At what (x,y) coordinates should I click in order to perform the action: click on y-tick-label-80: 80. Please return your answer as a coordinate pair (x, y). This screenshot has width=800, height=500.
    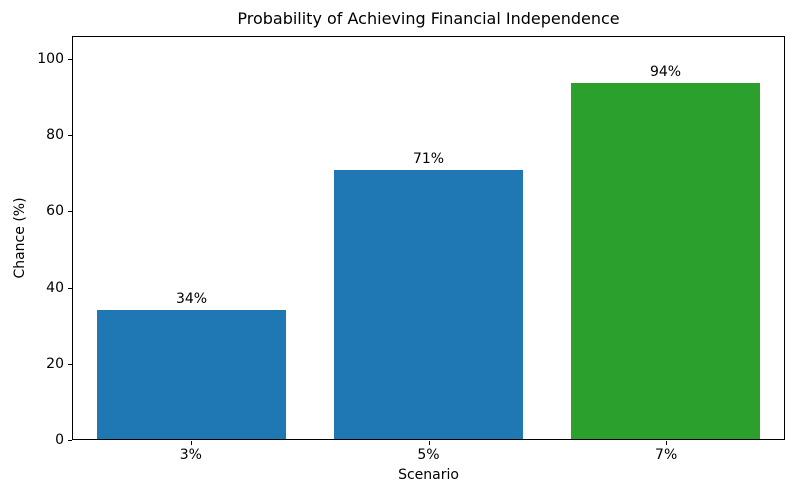
    Looking at the image, I should click on (55, 135).